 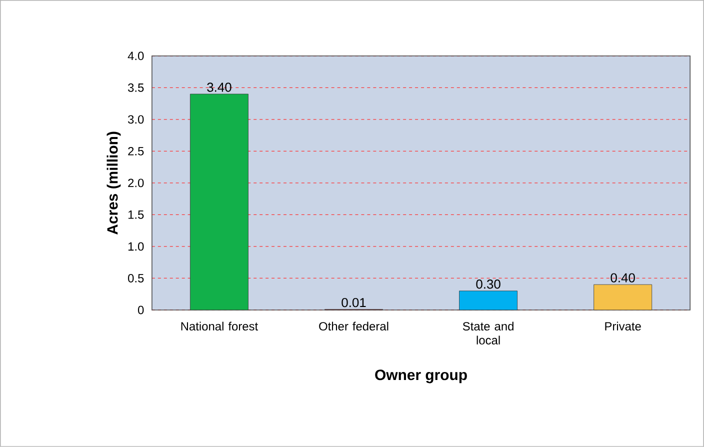 What do you see at coordinates (353, 326) in the screenshot?
I see `x-tick-label: Other federal` at bounding box center [353, 326].